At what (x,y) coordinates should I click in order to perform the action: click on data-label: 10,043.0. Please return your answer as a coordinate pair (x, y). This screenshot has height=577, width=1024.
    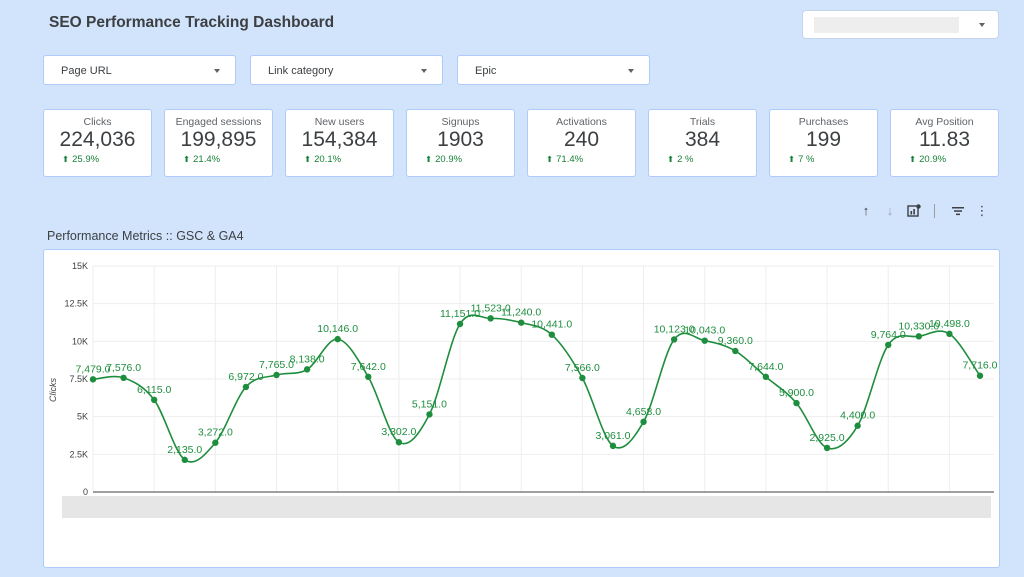
    Looking at the image, I should click on (704, 331).